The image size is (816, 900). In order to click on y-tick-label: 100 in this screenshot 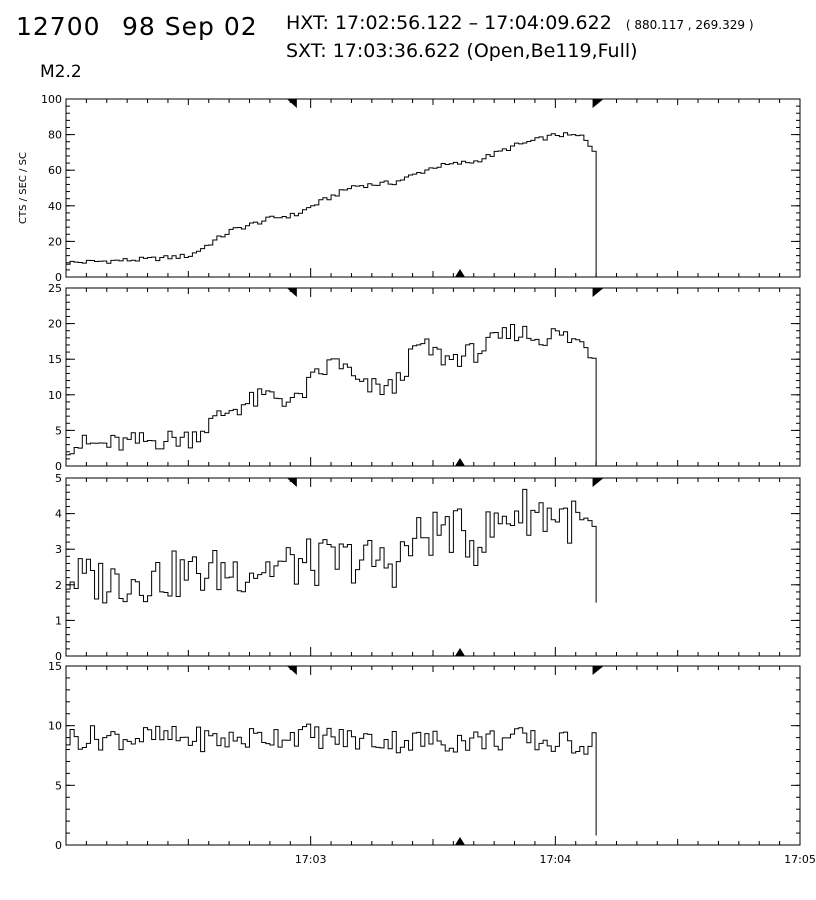, I will do `click(51, 99)`.